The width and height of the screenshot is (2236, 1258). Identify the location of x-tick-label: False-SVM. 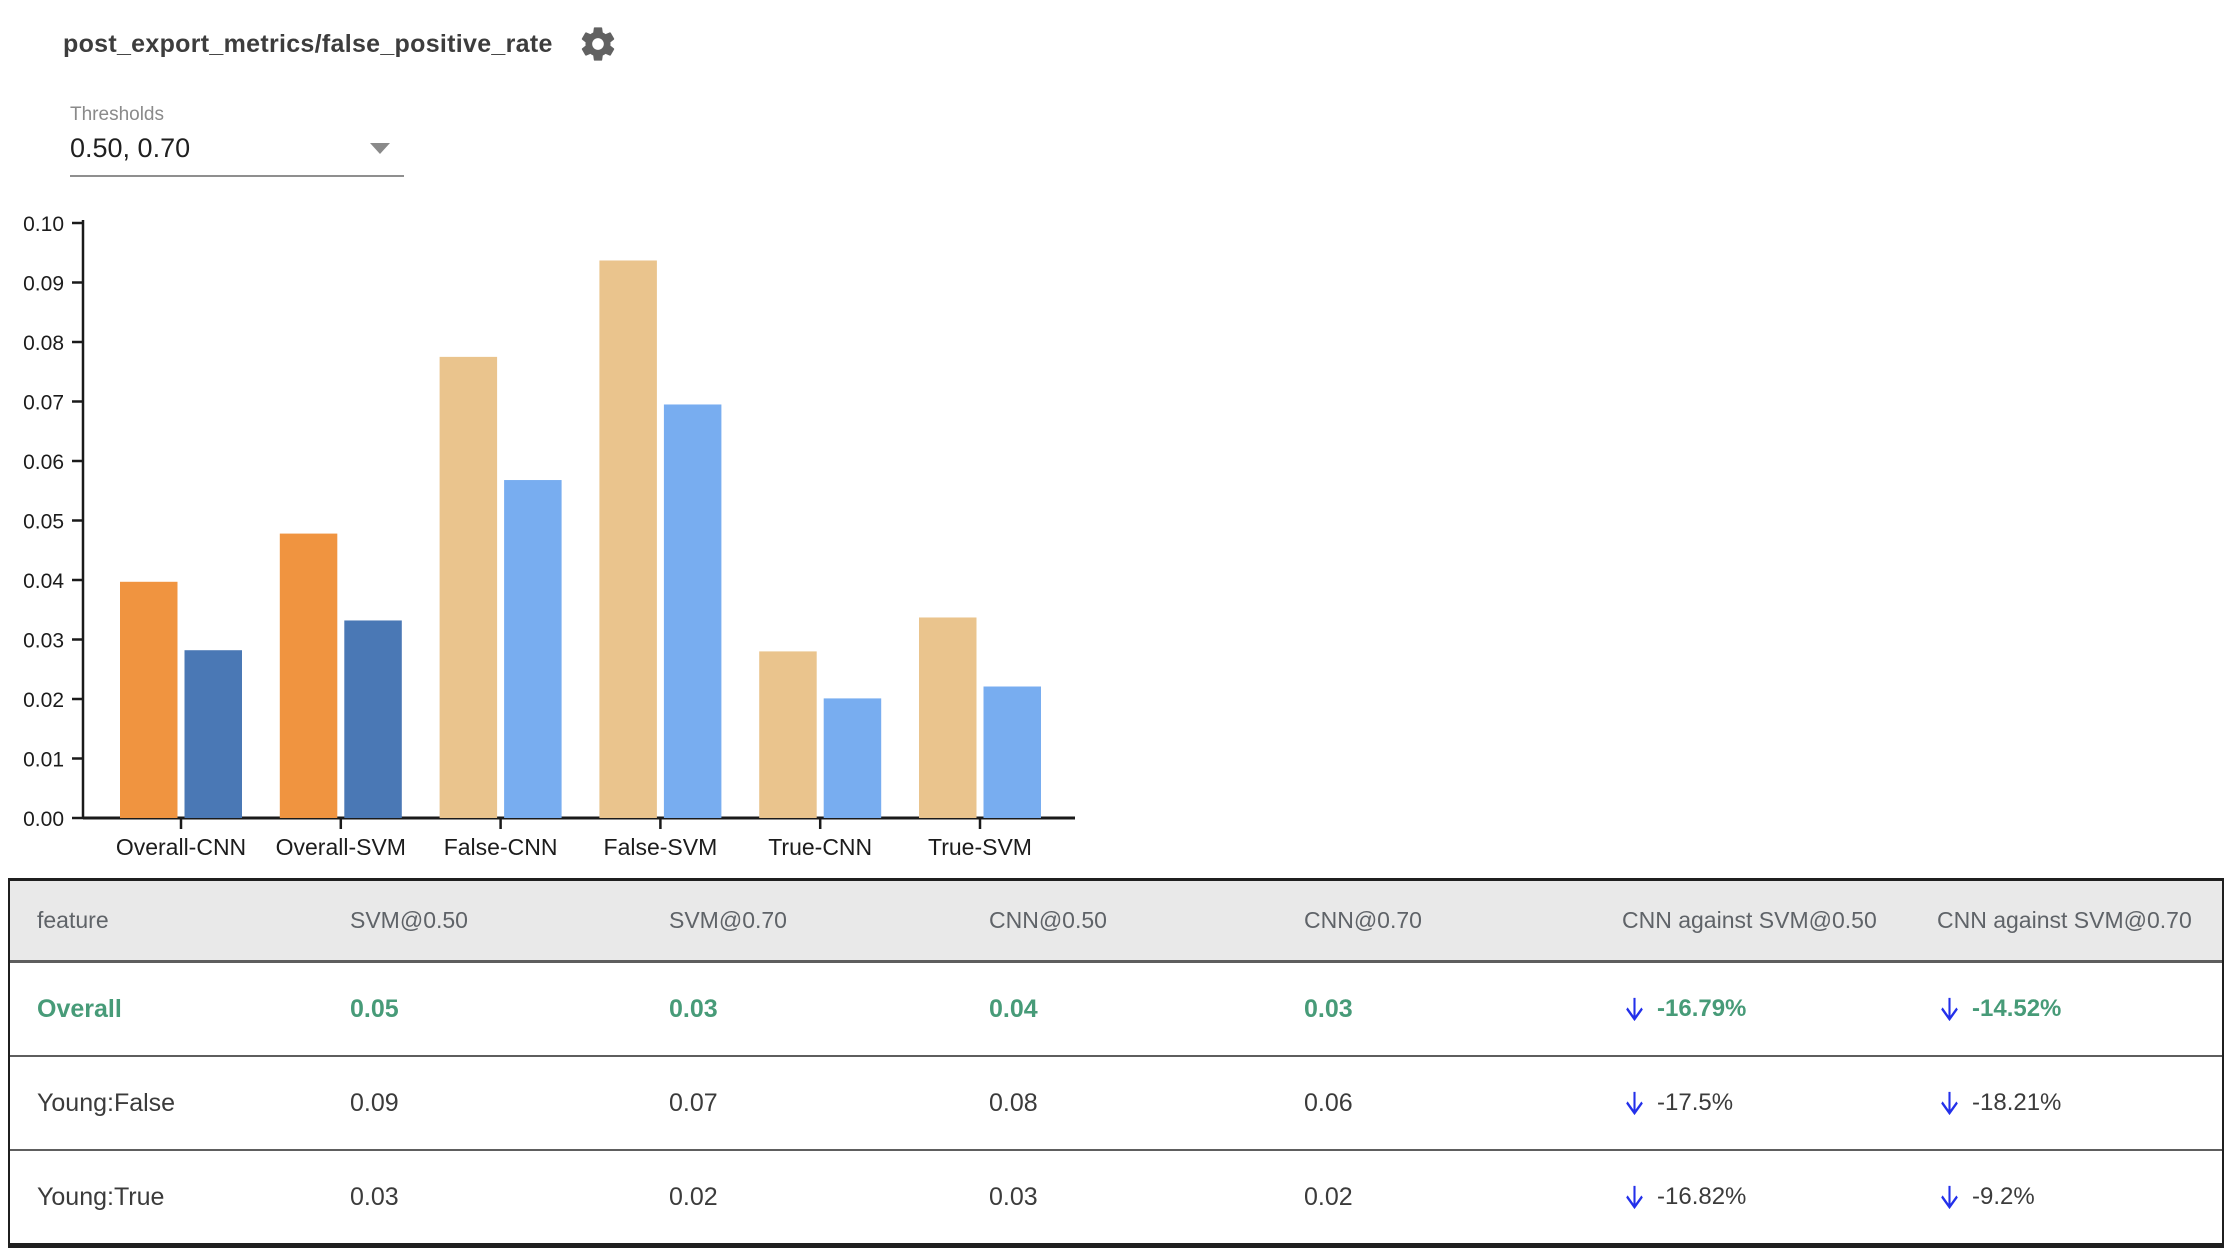
(661, 847).